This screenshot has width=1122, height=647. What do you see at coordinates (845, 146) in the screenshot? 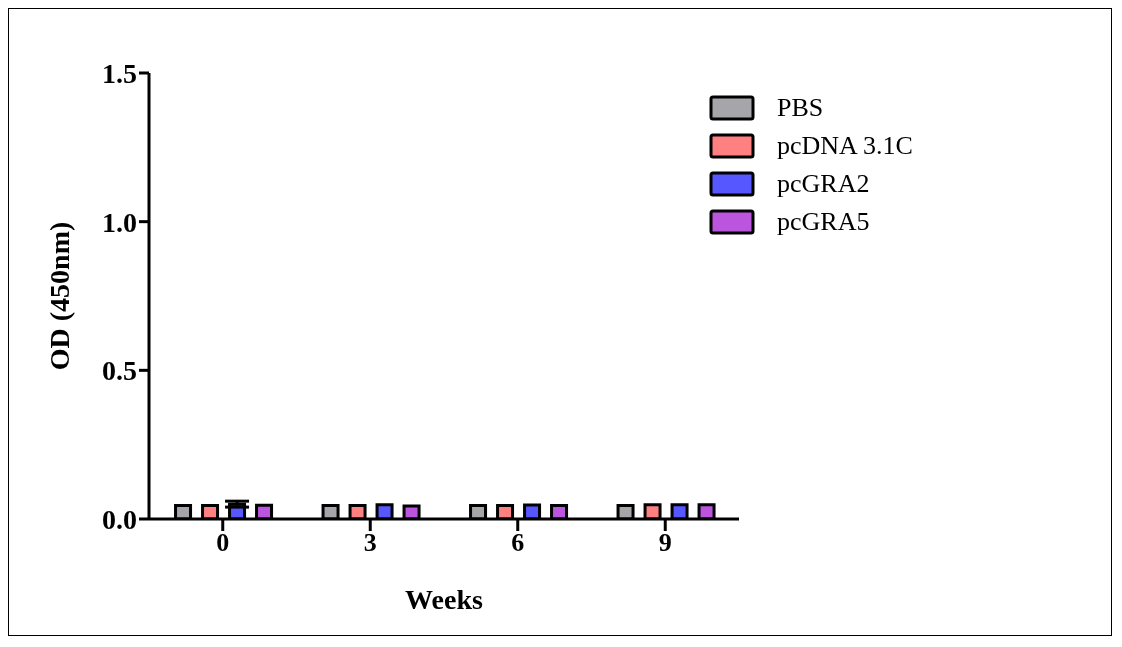
I see `legend-label: pcDNA 3.1C` at bounding box center [845, 146].